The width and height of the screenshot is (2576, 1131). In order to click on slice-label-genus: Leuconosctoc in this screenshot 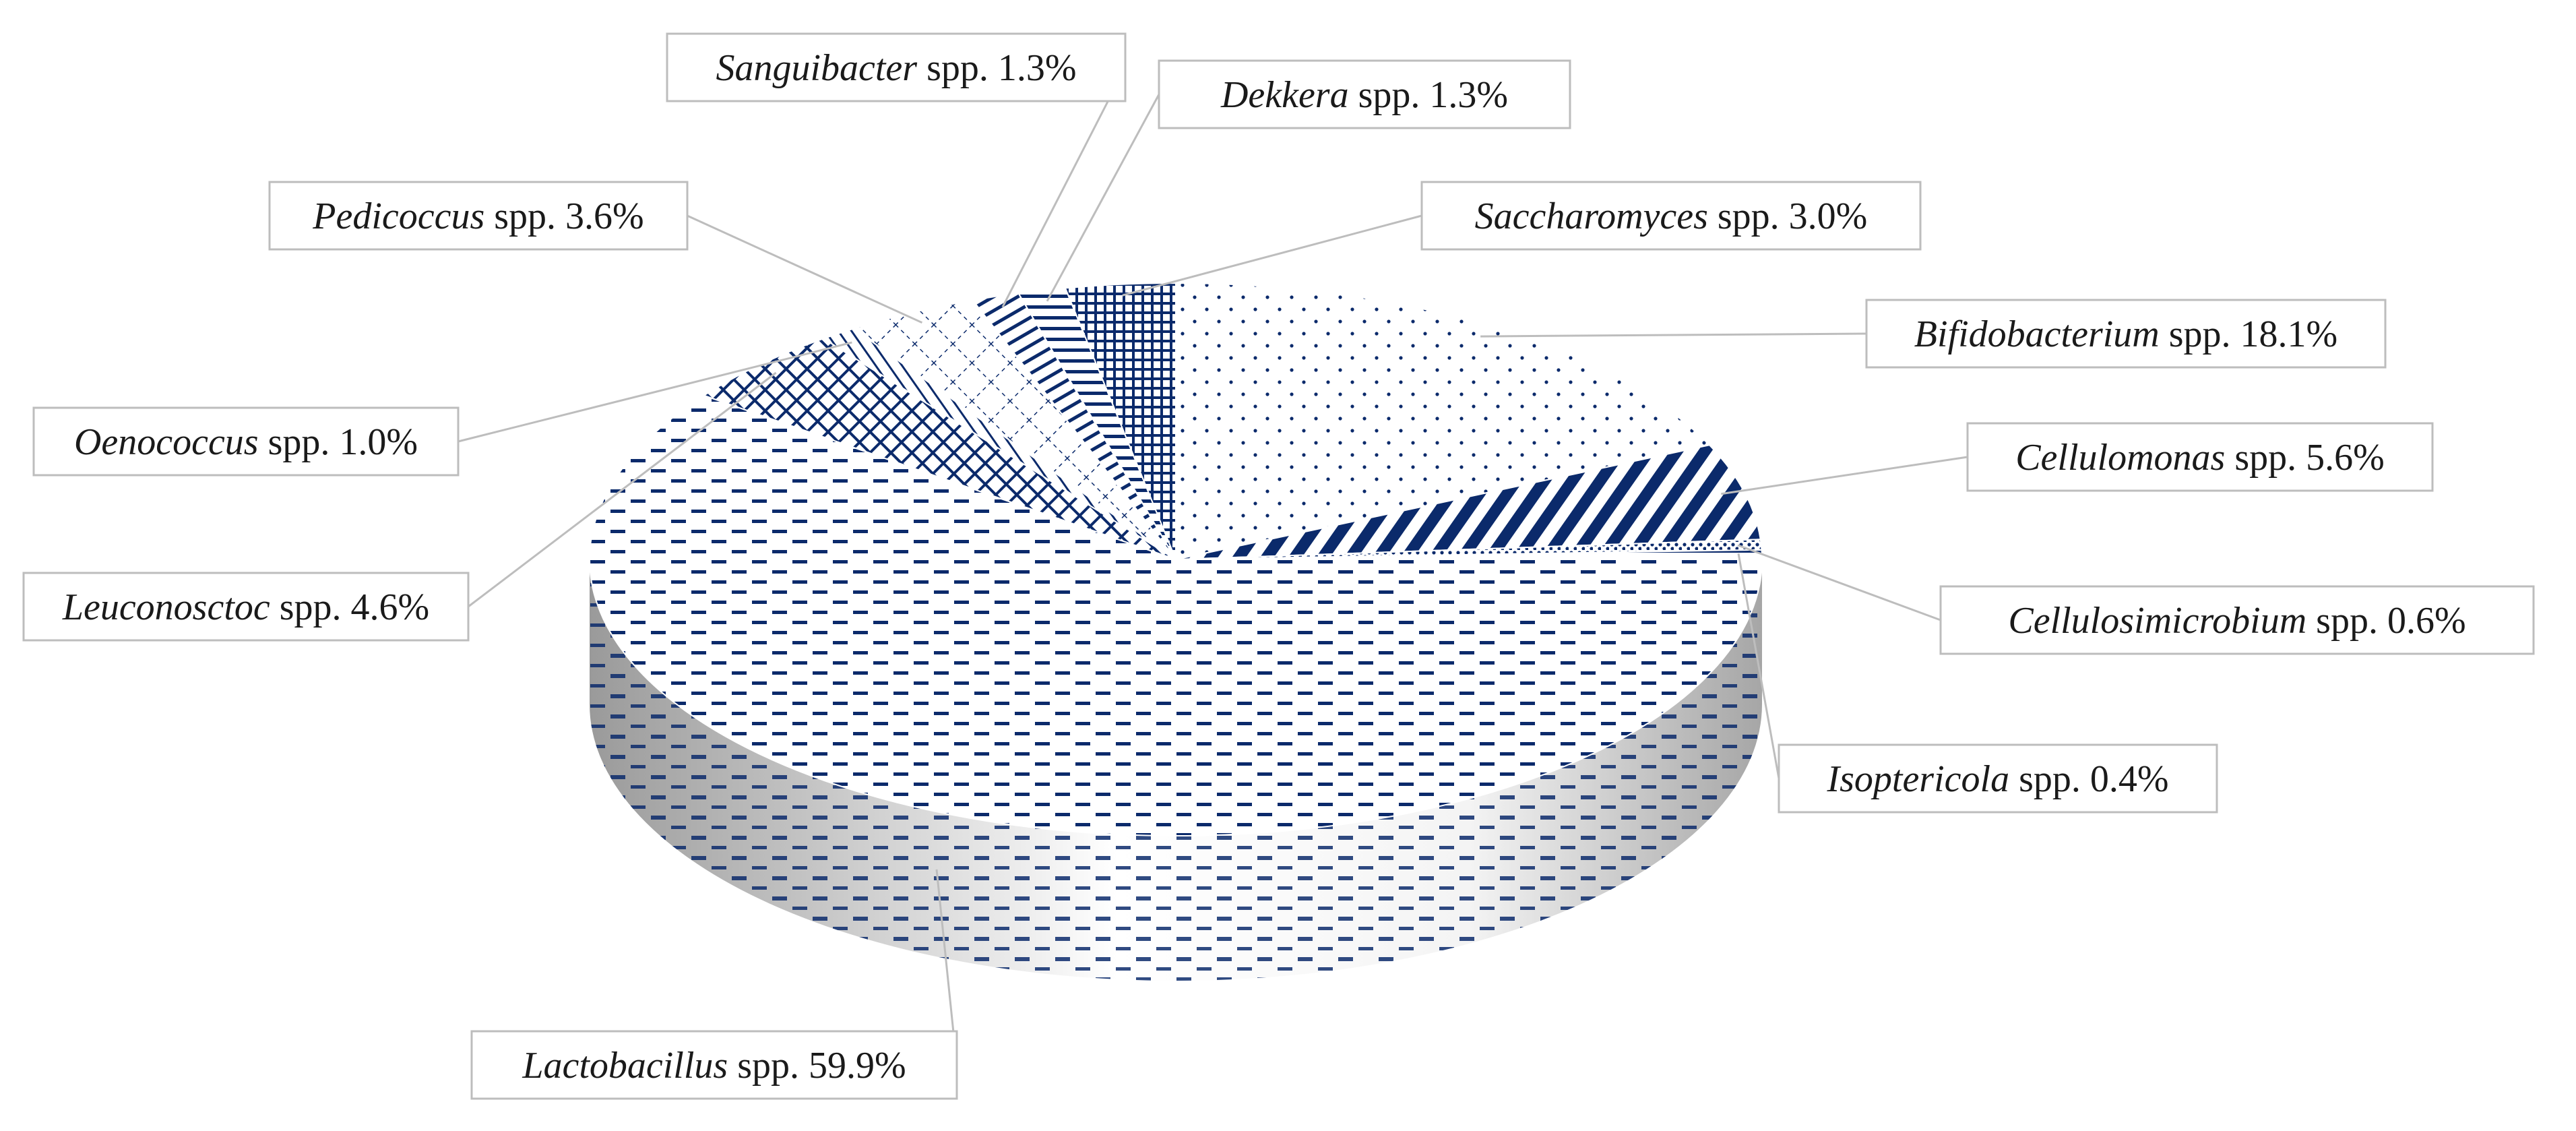, I will do `click(166, 607)`.